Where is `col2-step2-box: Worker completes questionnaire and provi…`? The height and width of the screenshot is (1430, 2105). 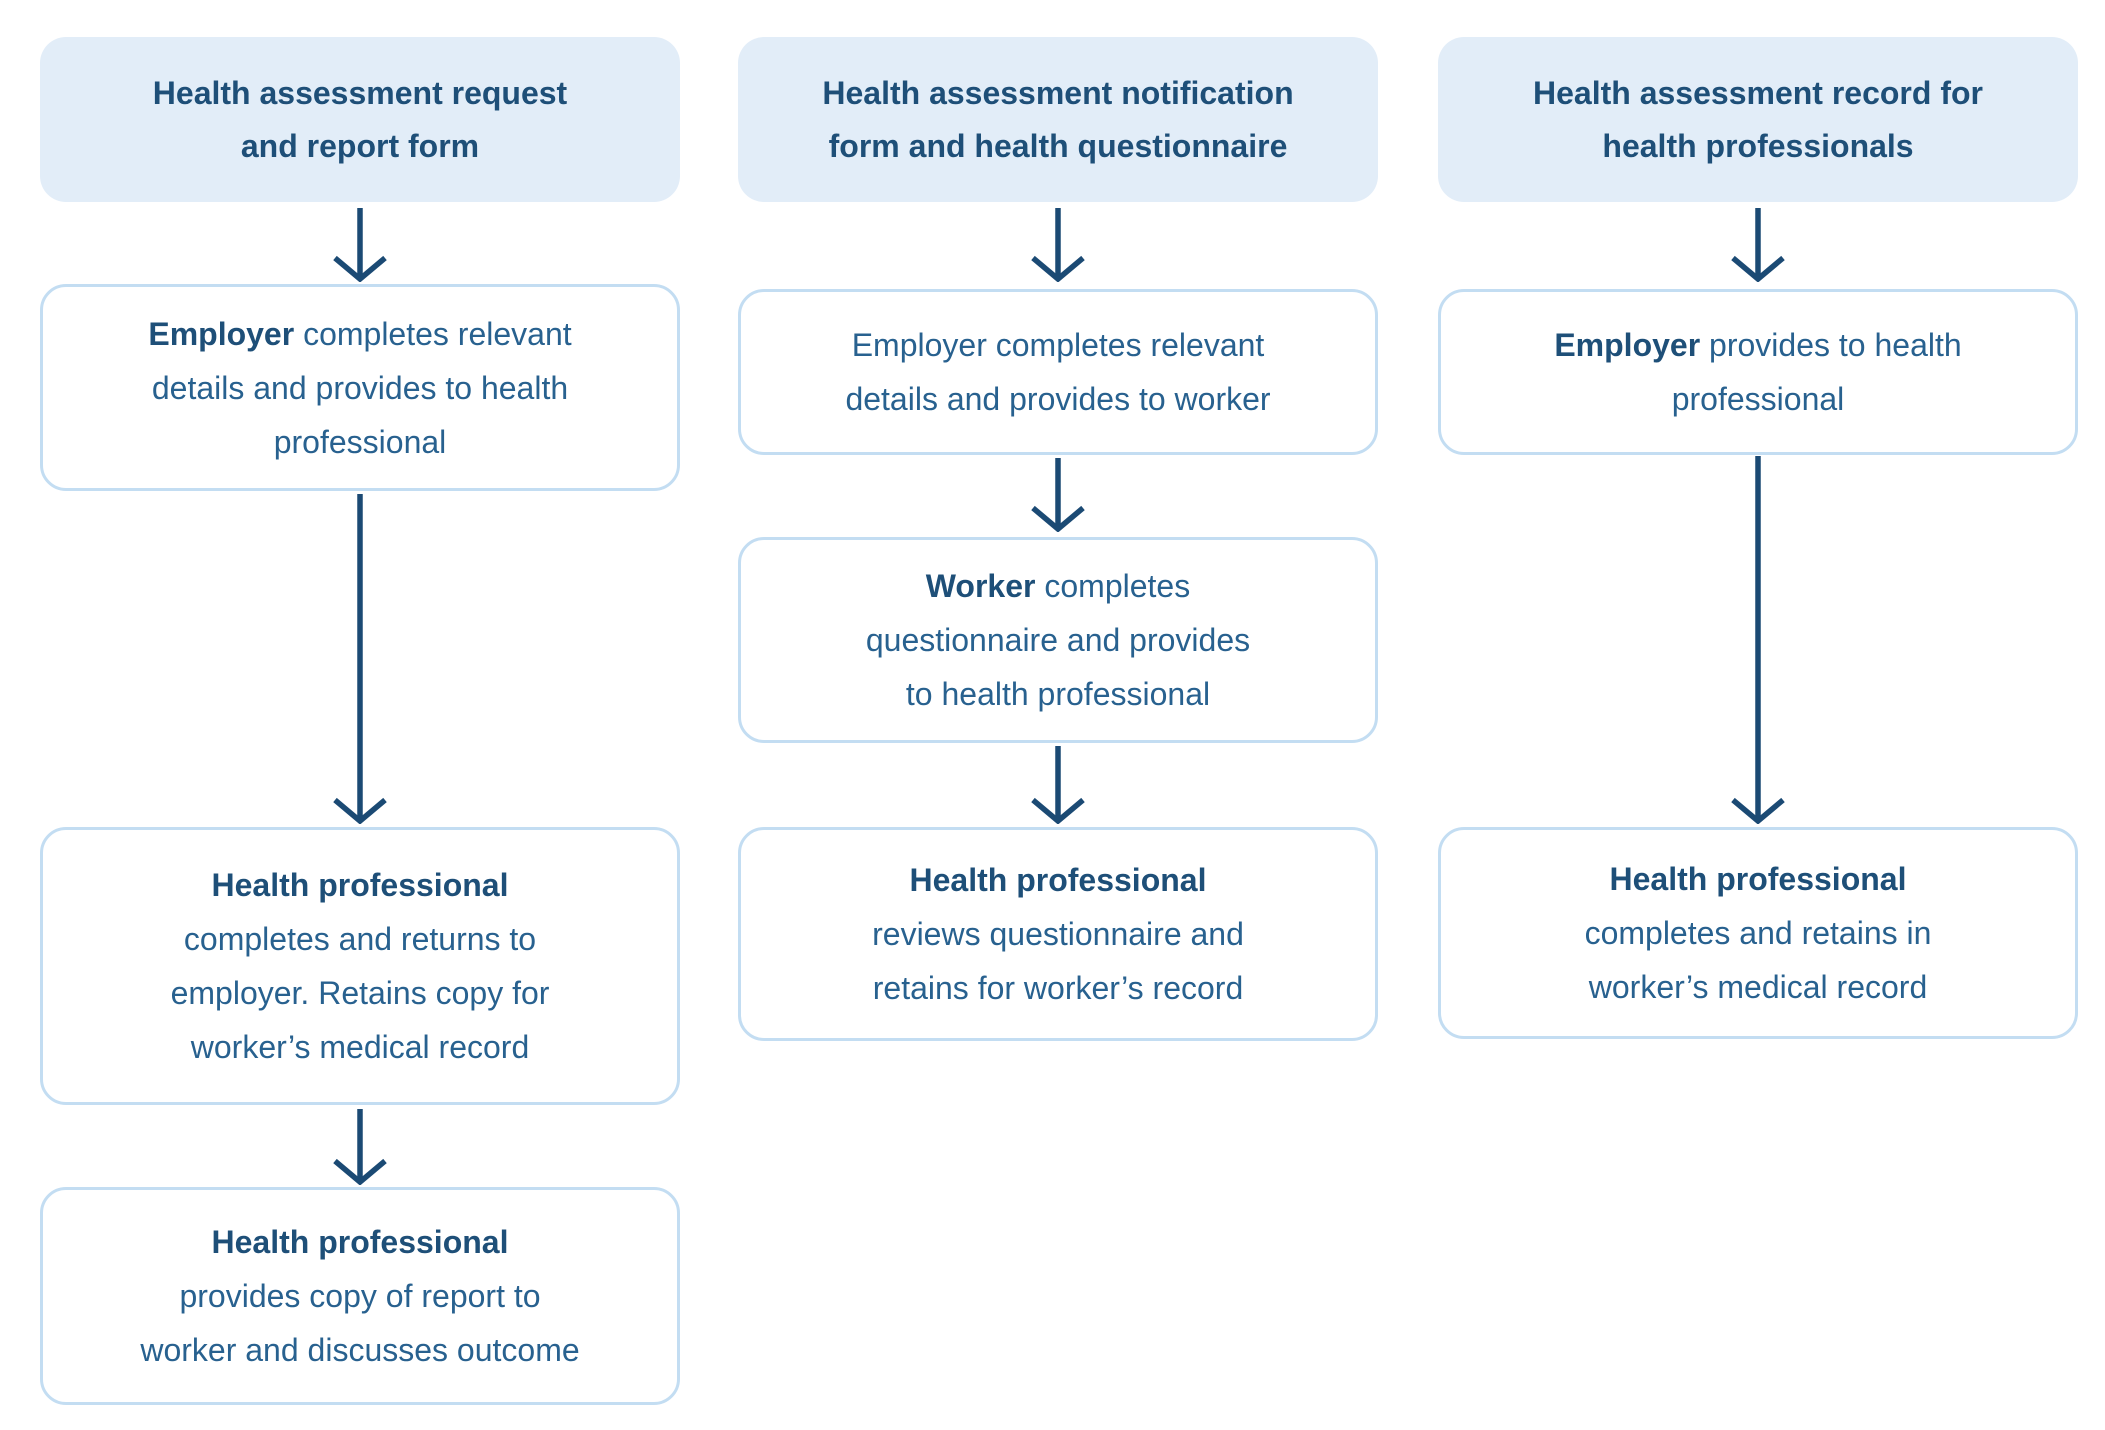
col2-step2-box: Worker completes questionnaire and provi… is located at coordinates (1058, 640).